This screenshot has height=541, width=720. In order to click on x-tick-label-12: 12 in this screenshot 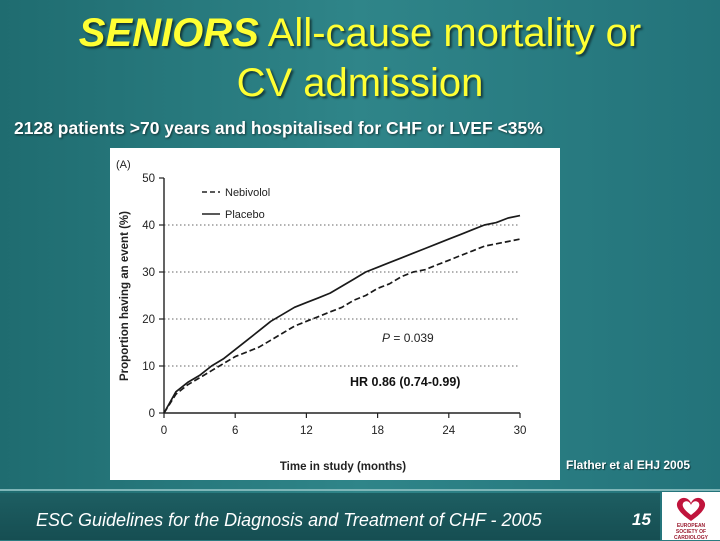, I will do `click(306, 431)`.